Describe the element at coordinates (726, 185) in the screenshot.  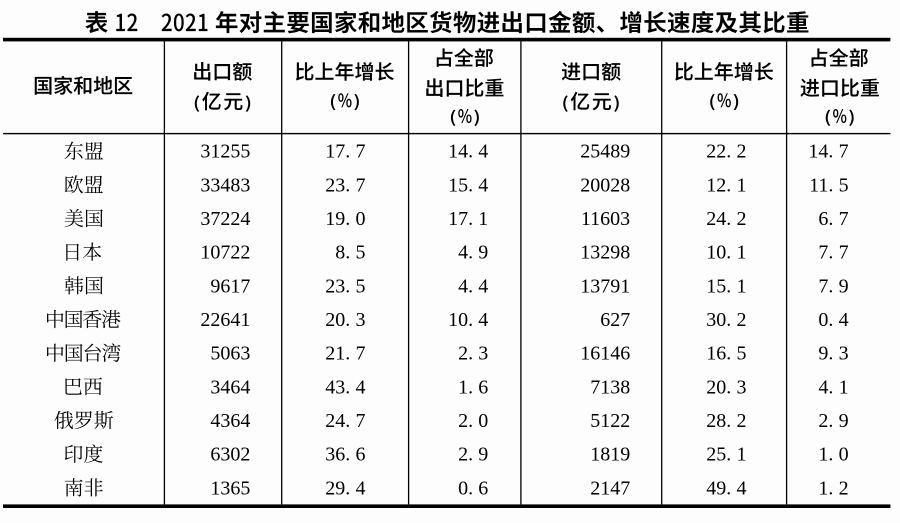
I see `svg-text:12.1: 12. 1` at that location.